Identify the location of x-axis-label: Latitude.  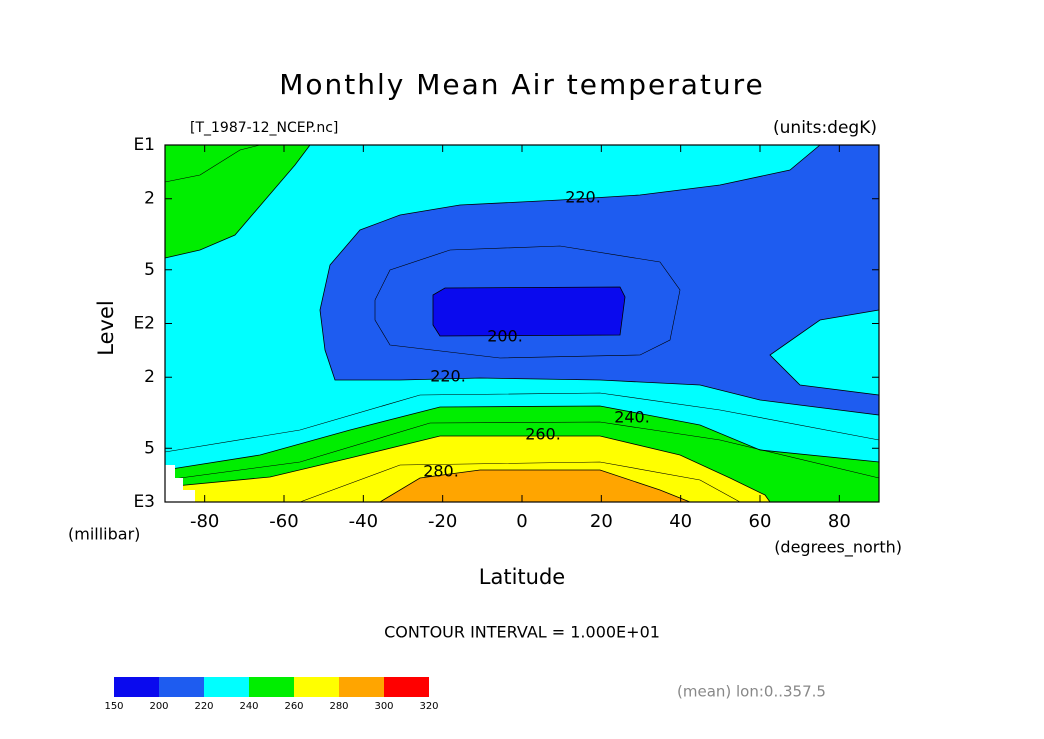
(522, 577).